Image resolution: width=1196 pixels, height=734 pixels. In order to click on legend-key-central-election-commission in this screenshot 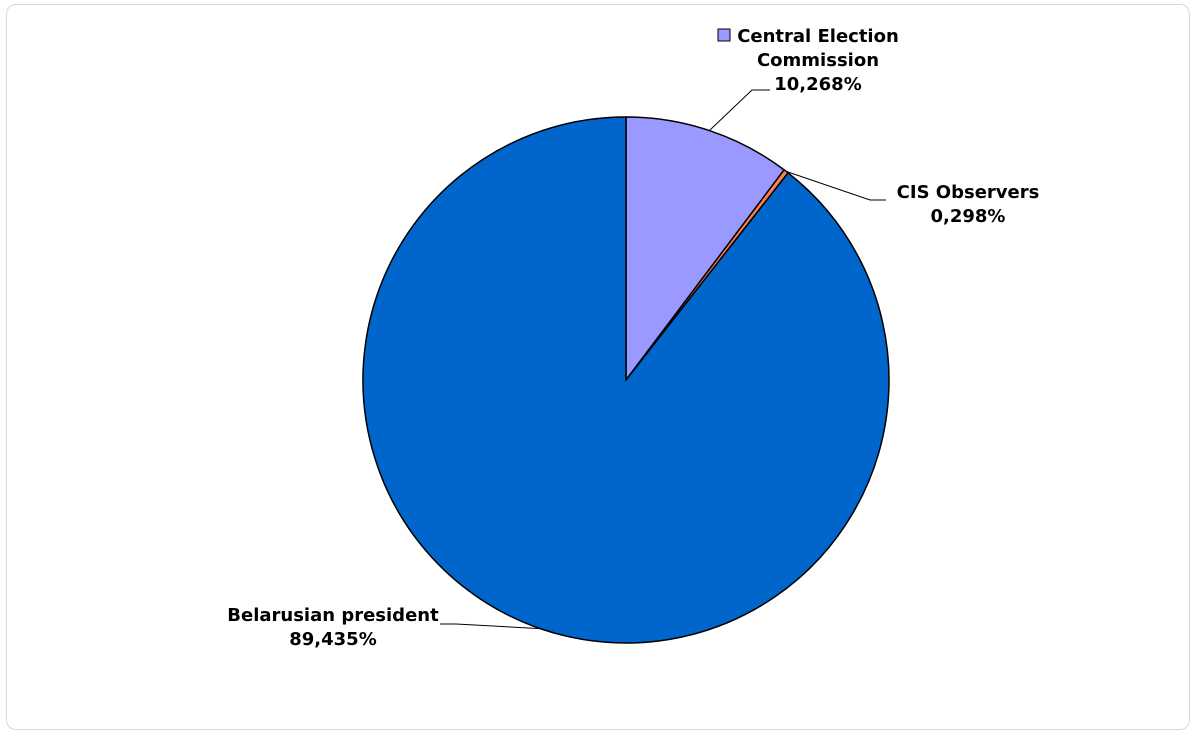, I will do `click(724, 35)`.